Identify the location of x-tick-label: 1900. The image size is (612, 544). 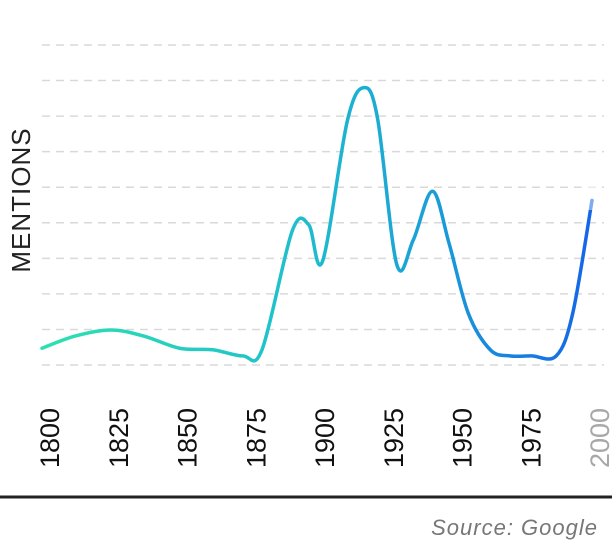
(325, 438).